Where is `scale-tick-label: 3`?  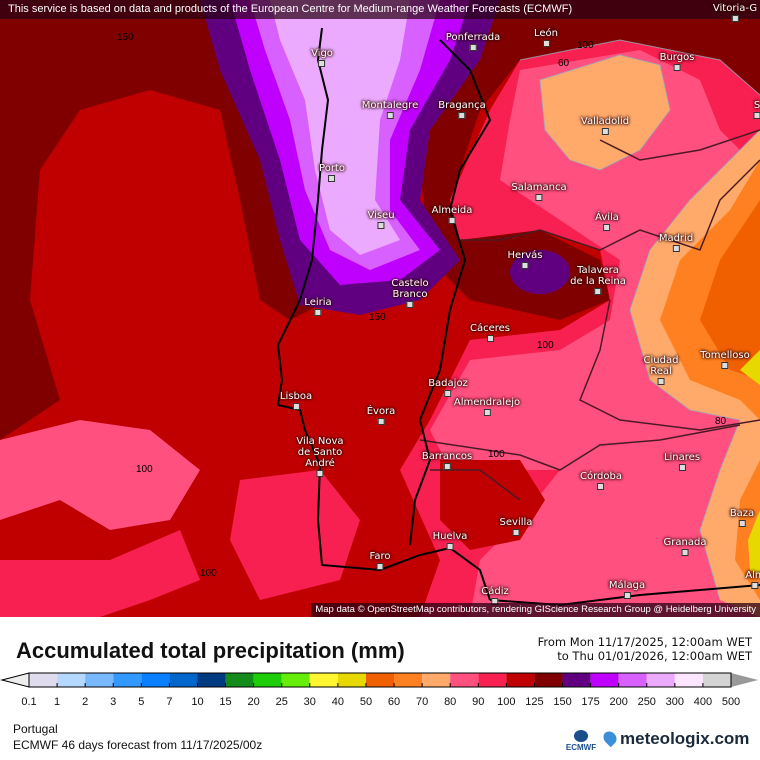 scale-tick-label: 3 is located at coordinates (113, 702).